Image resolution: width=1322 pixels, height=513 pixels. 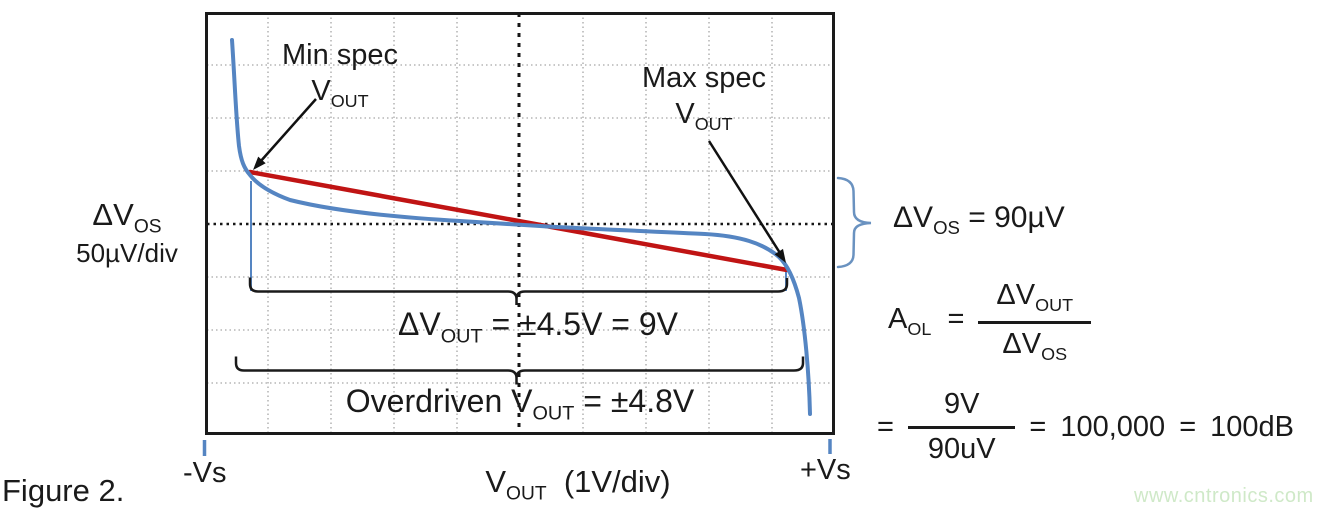 What do you see at coordinates (961, 449) in the screenshot?
I see `result-denominator: 90uV` at bounding box center [961, 449].